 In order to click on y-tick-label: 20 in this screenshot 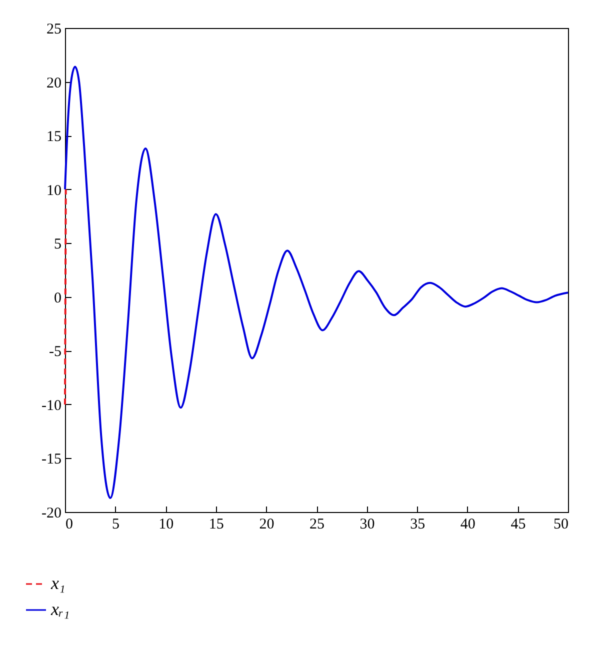, I will do `click(54, 83)`.